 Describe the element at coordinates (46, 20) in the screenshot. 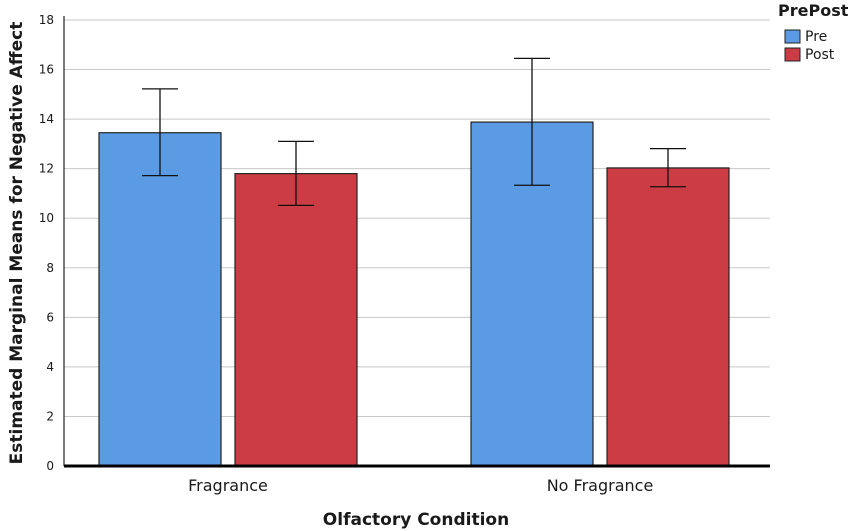

I see `y-tick-label: 18` at that location.